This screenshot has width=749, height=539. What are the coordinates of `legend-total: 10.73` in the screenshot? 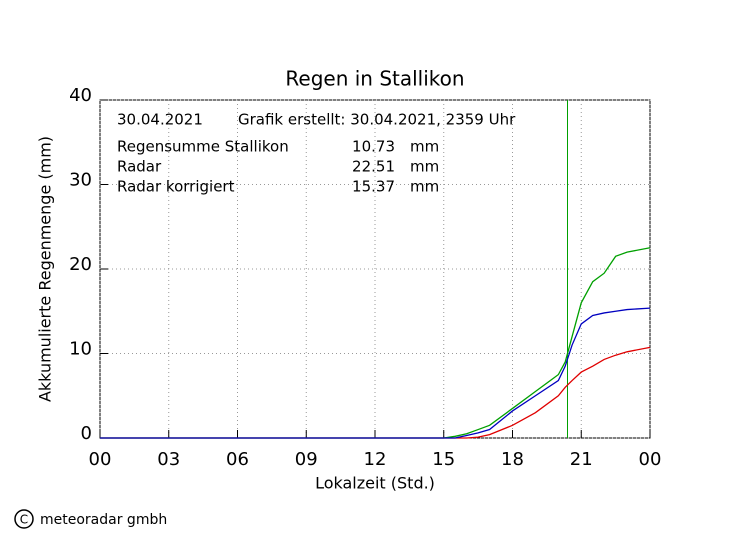 It's located at (373, 147).